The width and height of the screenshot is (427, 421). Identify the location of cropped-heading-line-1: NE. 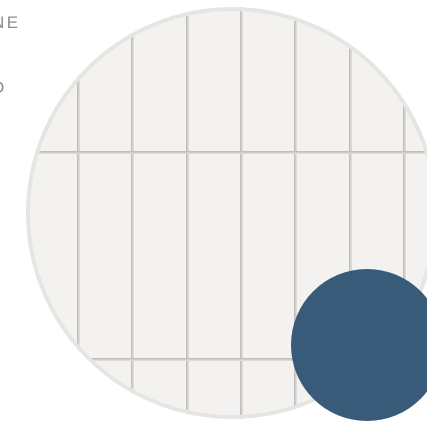
(10, 22).